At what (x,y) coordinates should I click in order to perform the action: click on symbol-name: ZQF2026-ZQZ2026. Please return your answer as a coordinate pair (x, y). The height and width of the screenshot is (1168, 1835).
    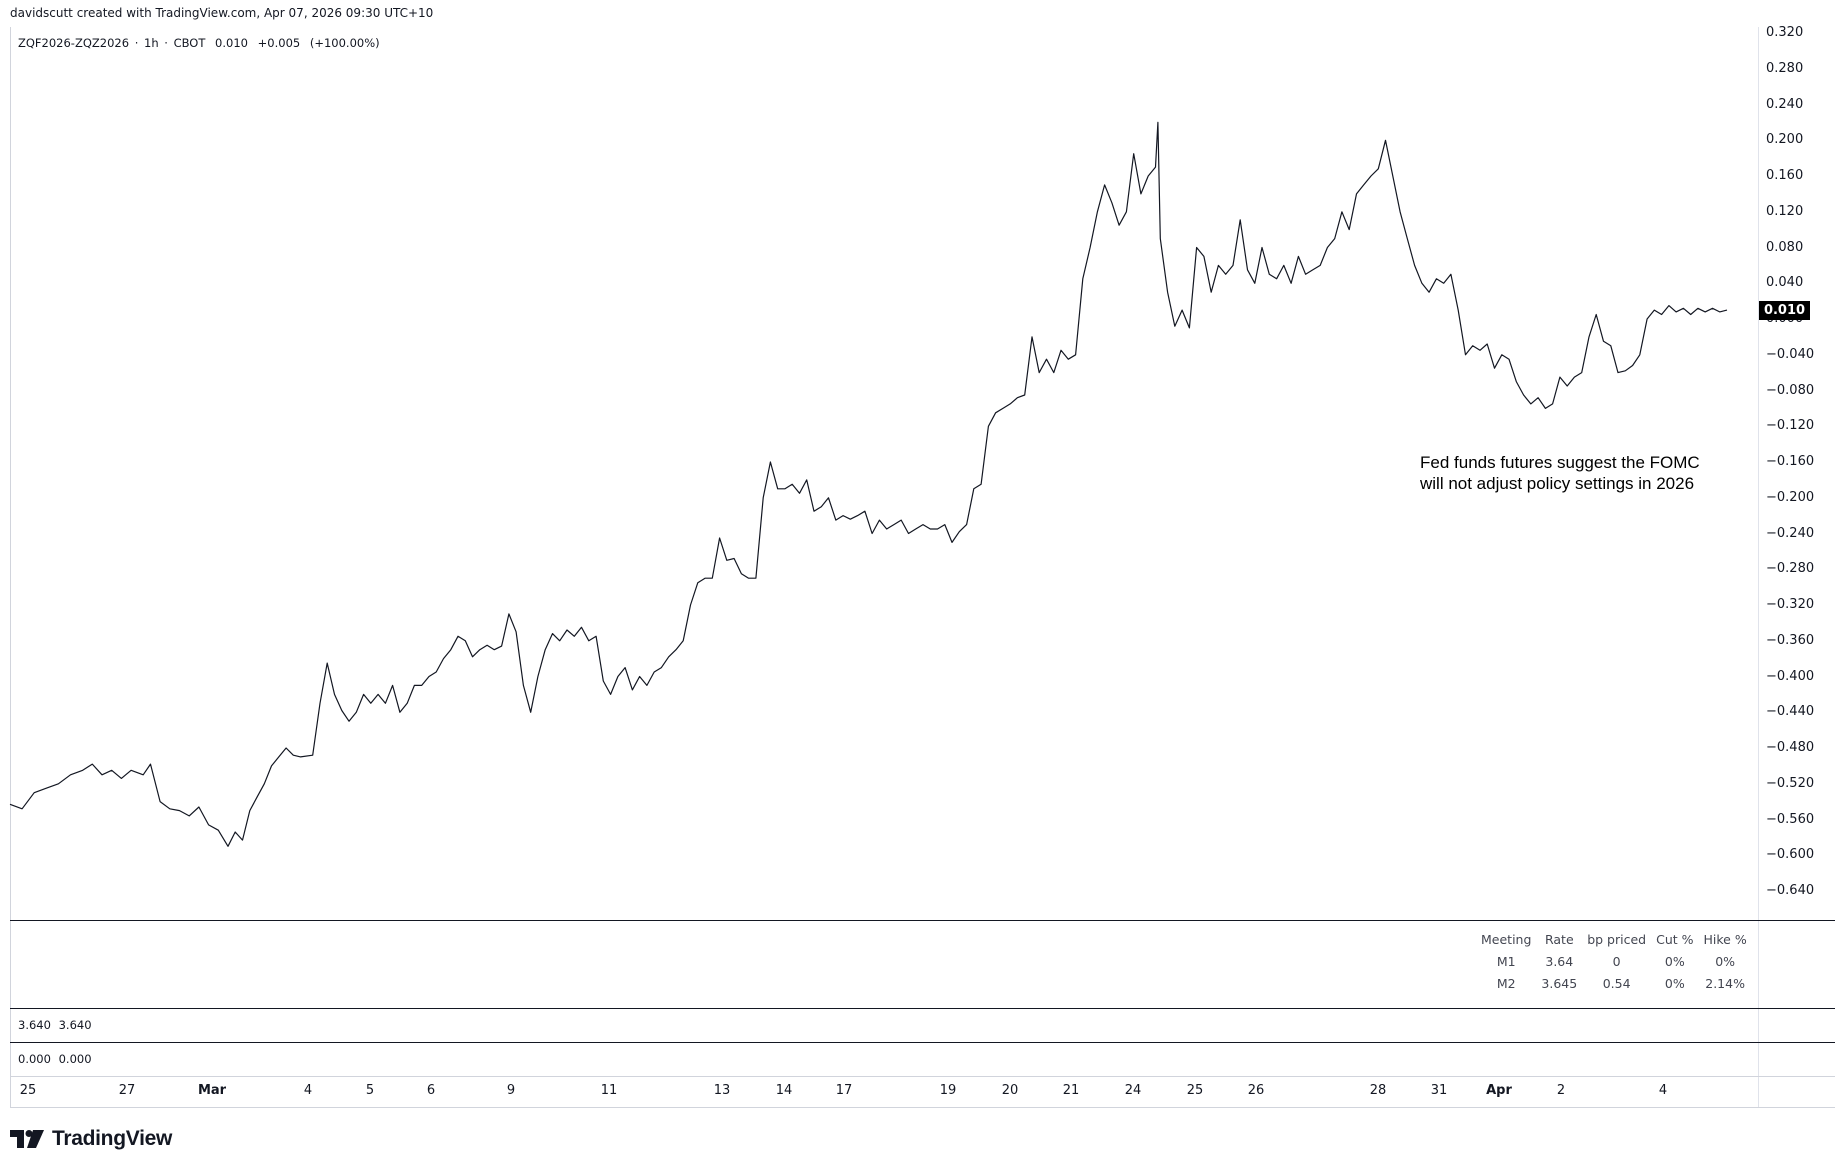
    Looking at the image, I should click on (74, 43).